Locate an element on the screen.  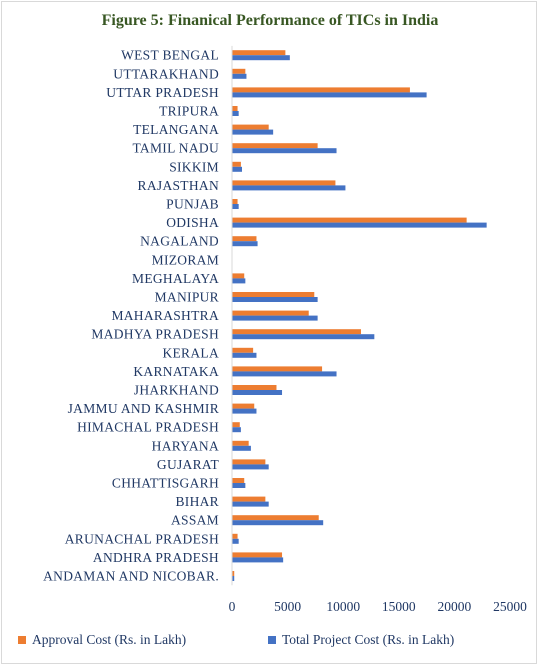
bar-approval-cost-uttar-pradesh is located at coordinates (321, 90).